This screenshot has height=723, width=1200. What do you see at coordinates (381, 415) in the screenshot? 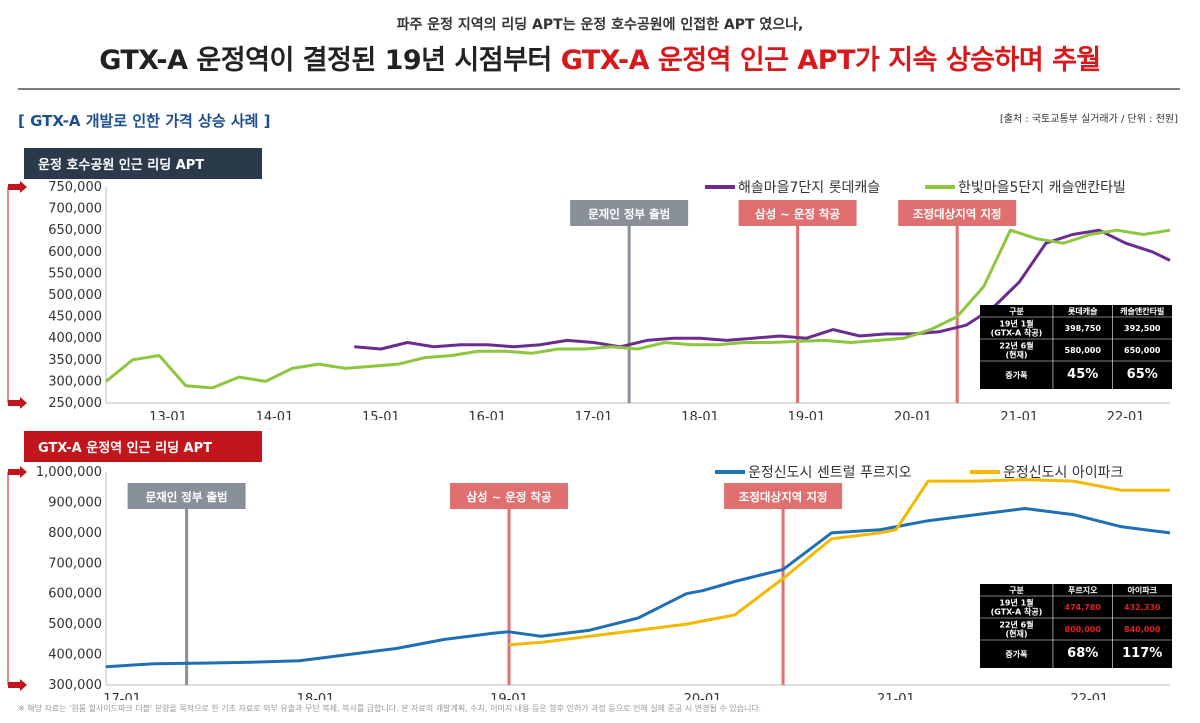
I see `x-tick-label: 15-01` at bounding box center [381, 415].